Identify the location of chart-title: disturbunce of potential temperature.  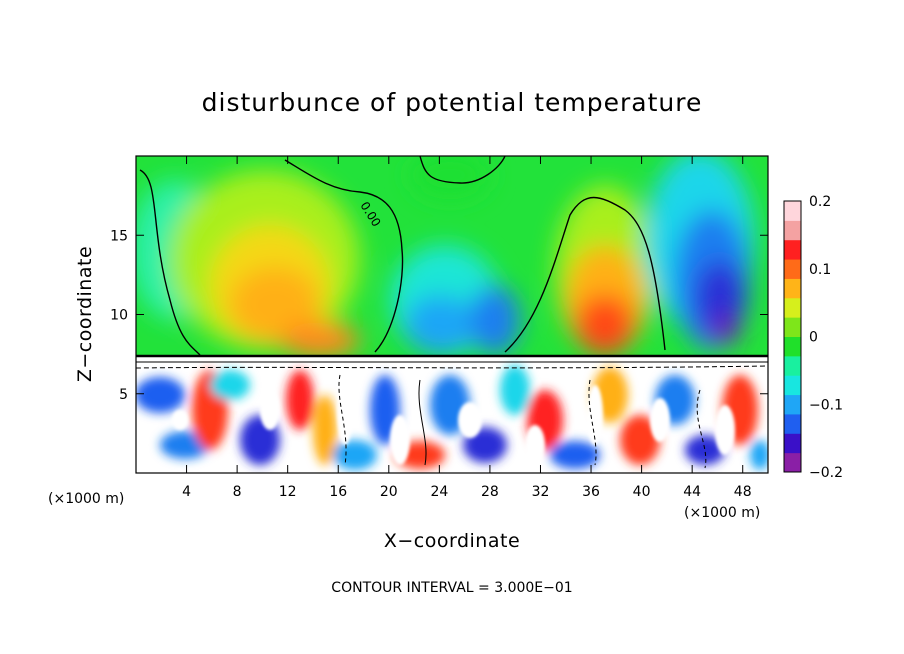
(452, 102).